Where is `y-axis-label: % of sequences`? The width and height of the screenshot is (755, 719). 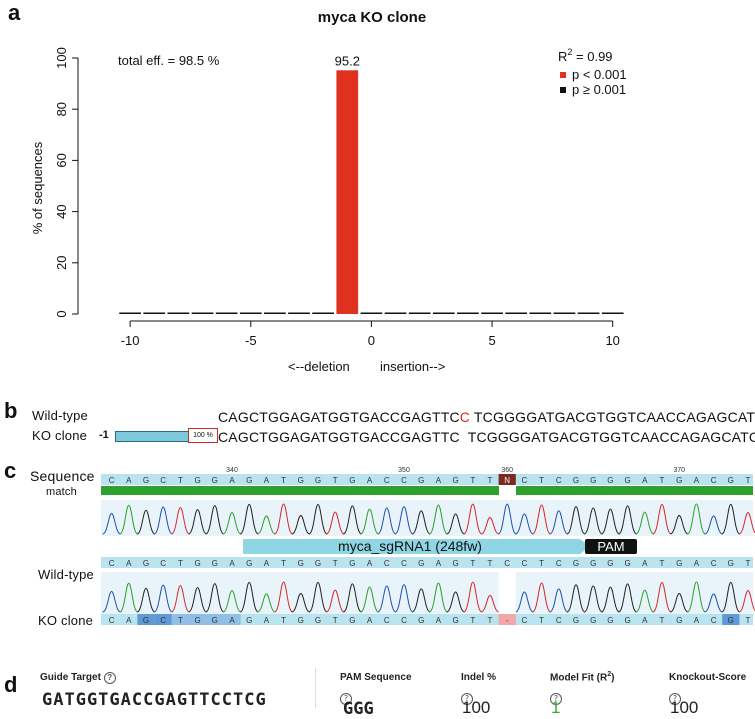 y-axis-label: % of sequences is located at coordinates (37, 187).